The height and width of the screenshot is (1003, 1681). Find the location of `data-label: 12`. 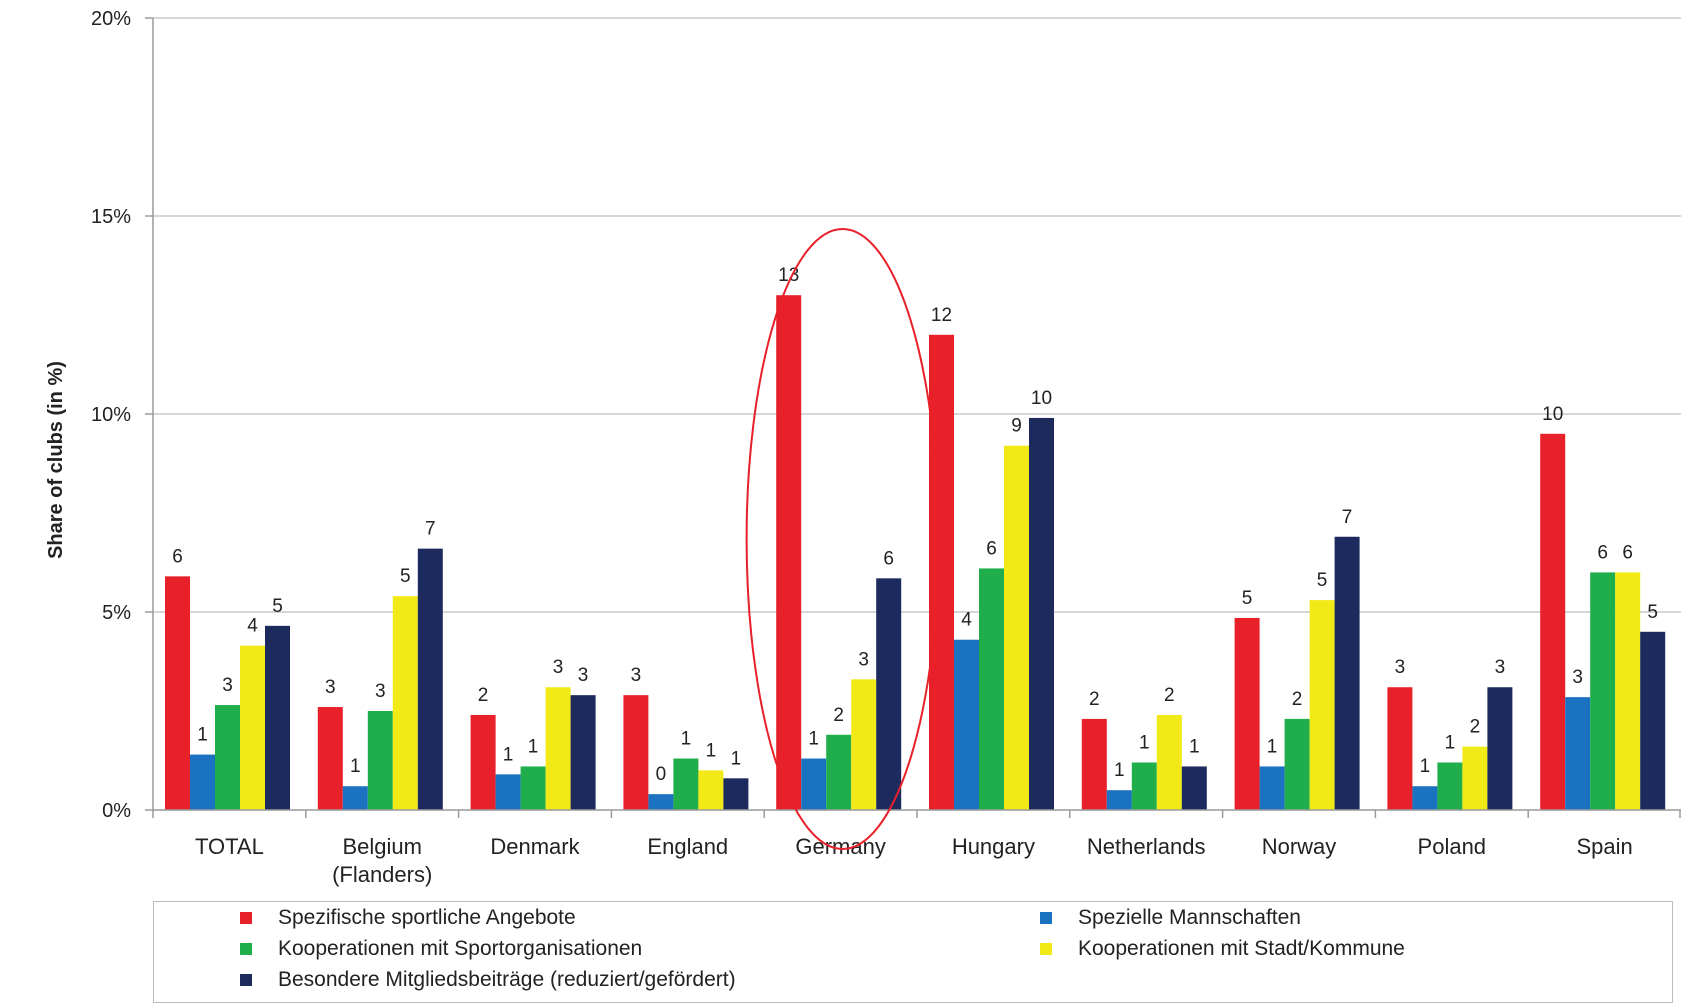

data-label: 12 is located at coordinates (941, 315).